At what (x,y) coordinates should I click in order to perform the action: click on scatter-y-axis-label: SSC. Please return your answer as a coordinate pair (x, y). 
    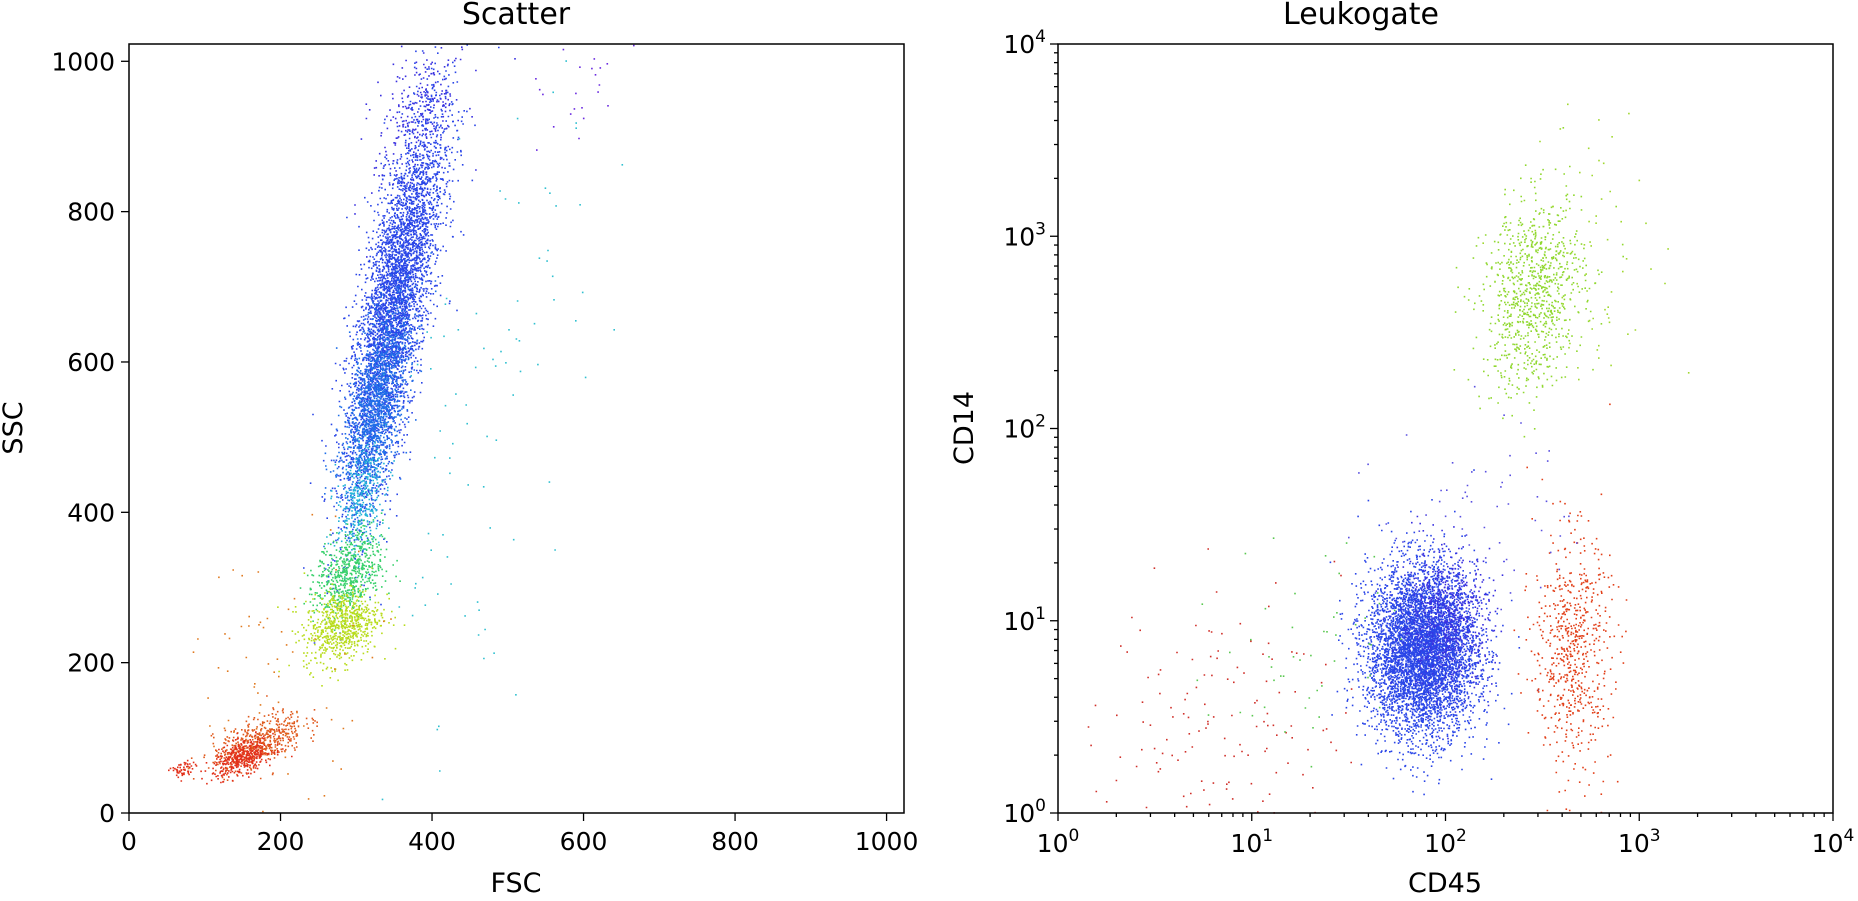
    Looking at the image, I should click on (14, 427).